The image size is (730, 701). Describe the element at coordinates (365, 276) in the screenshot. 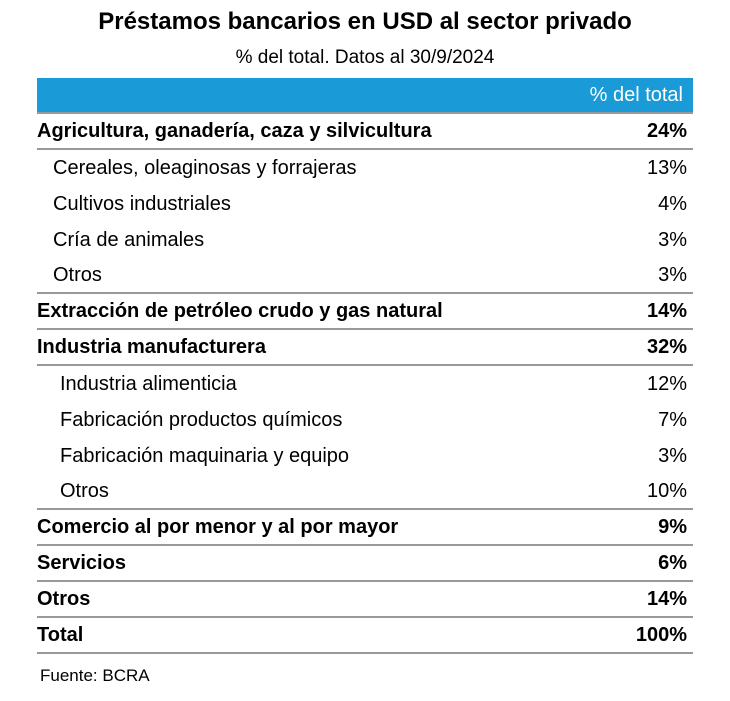

I see `table-row: Otros 3%` at that location.